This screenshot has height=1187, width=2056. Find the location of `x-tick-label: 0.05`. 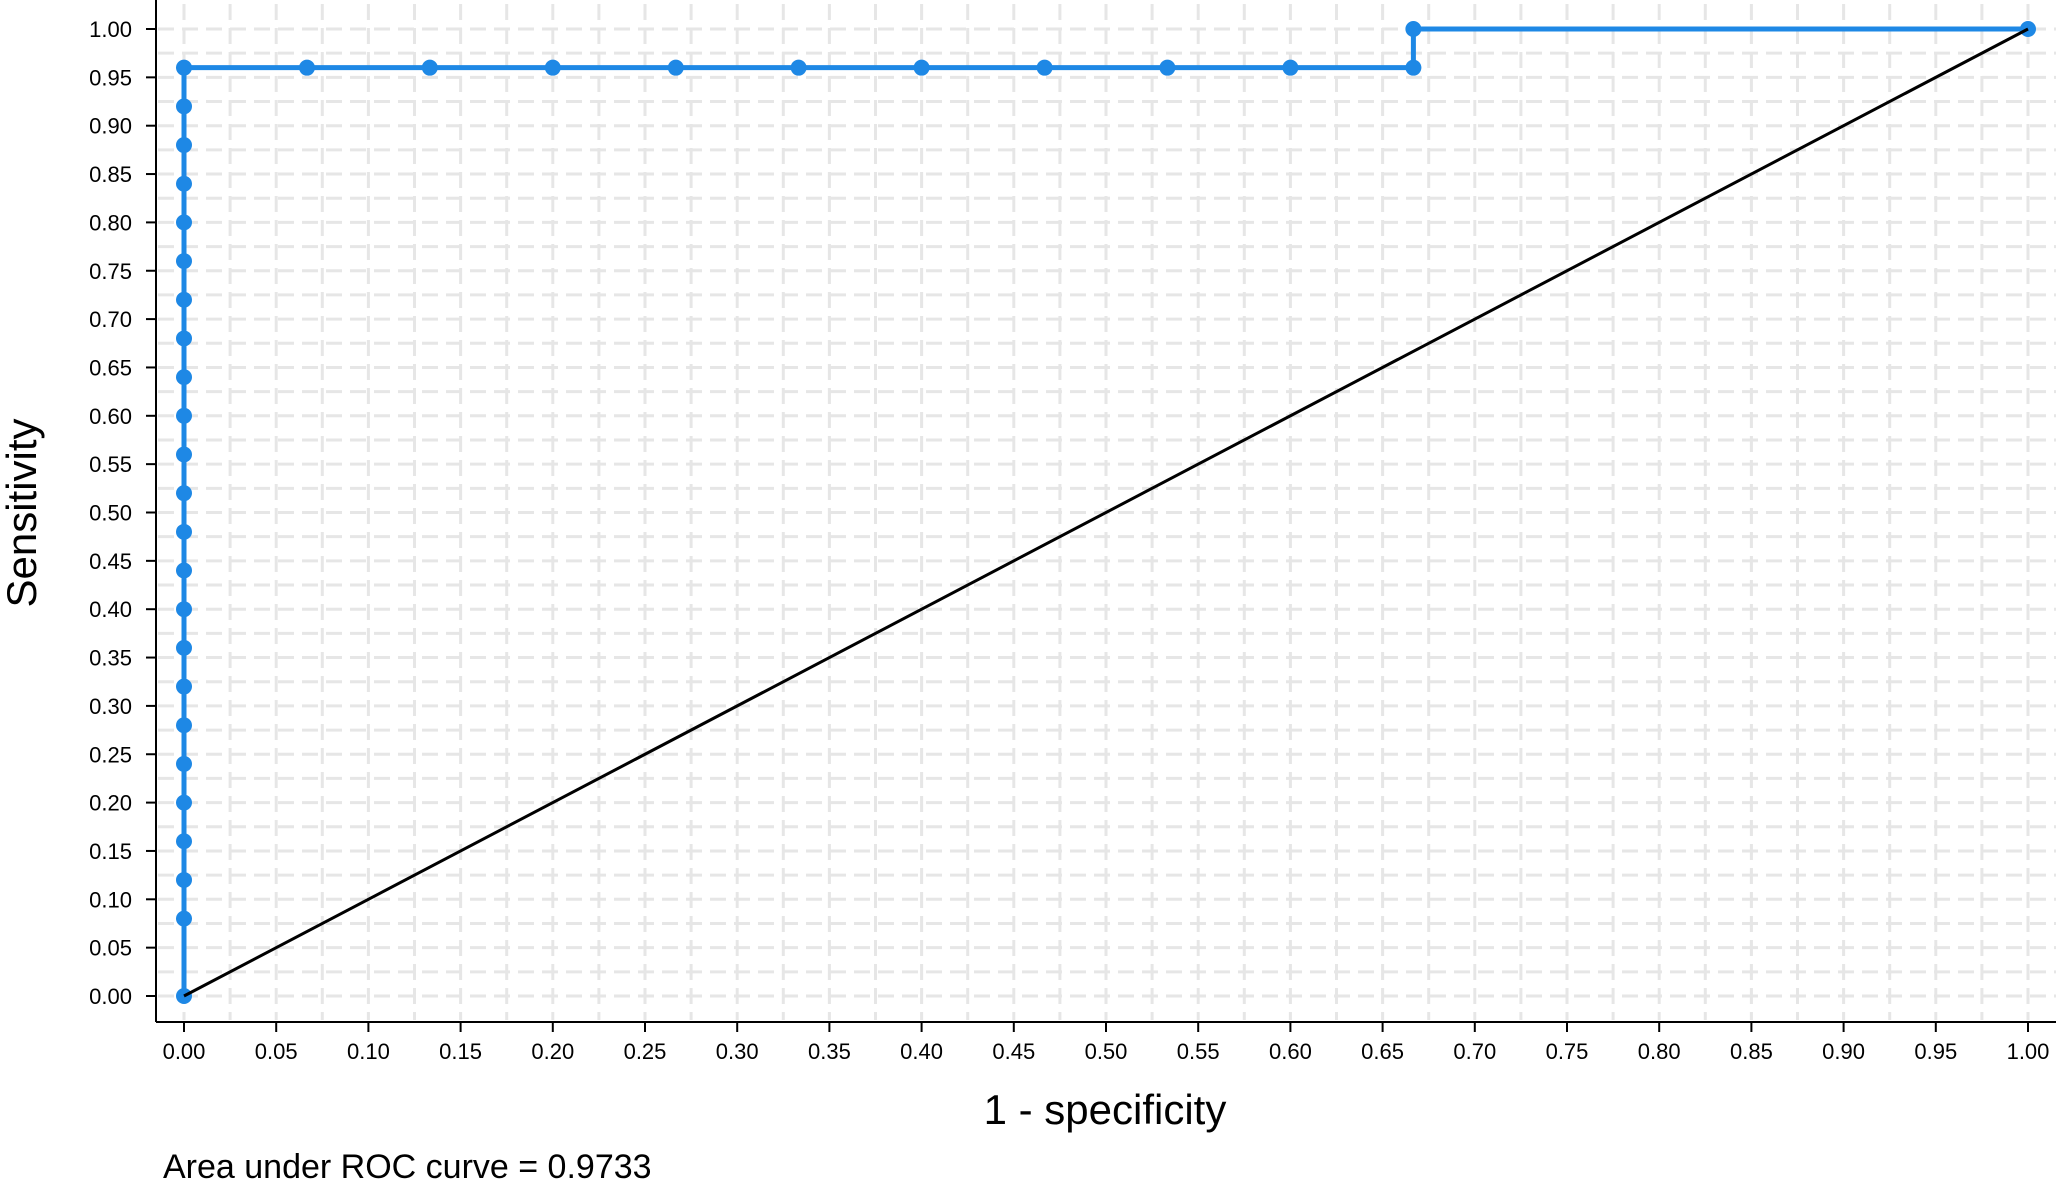

x-tick-label: 0.05 is located at coordinates (276, 1051).